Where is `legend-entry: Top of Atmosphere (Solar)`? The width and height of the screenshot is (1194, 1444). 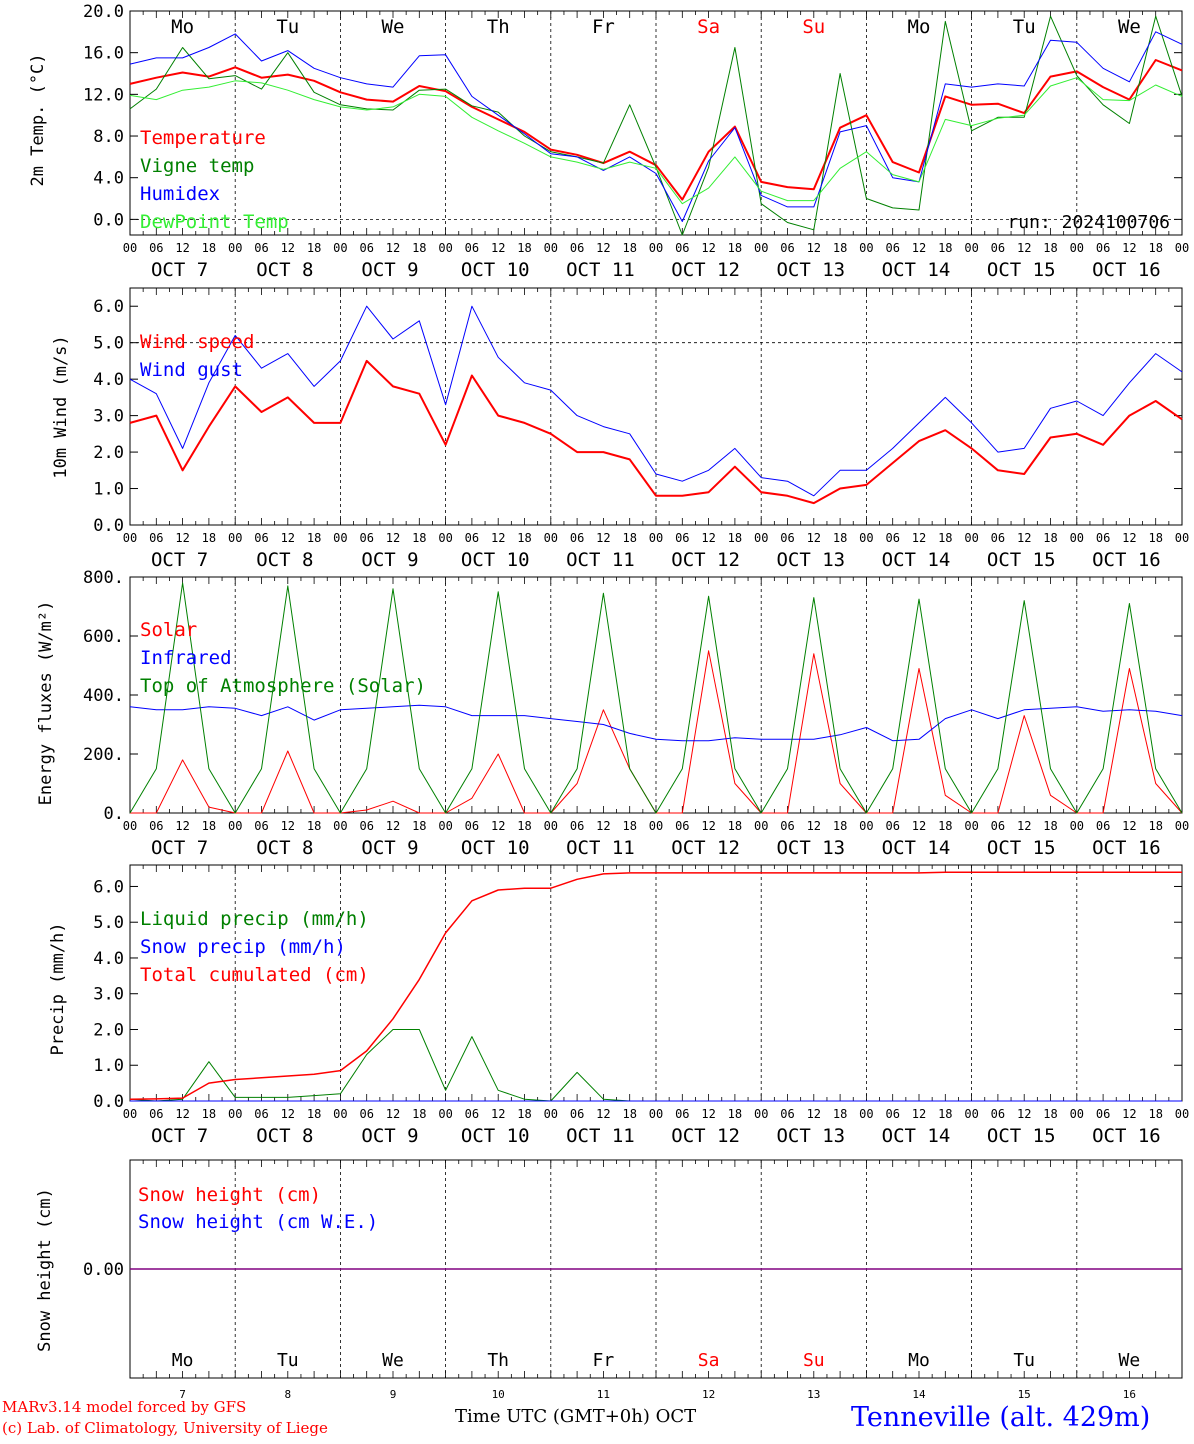 legend-entry: Top of Atmosphere (Solar) is located at coordinates (283, 686).